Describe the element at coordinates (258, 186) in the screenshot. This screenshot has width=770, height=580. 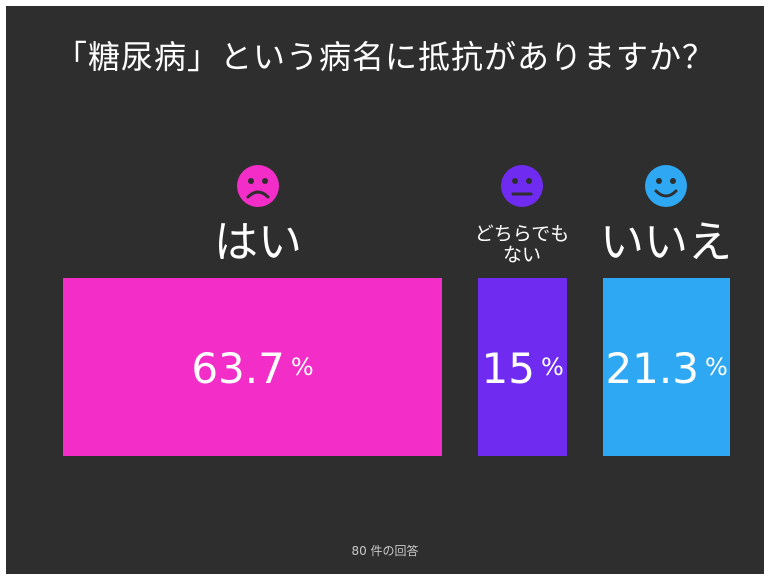
I see `frown-face-icon` at that location.